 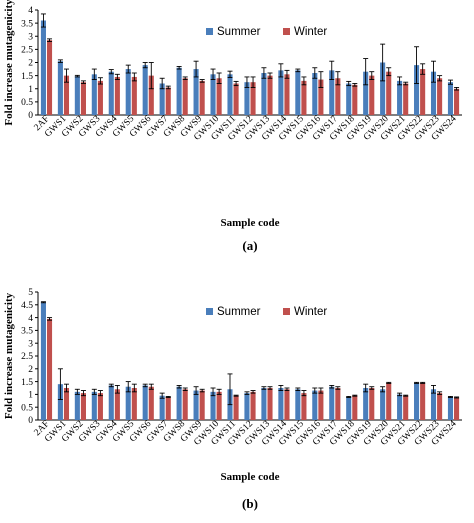 I want to click on bar-summer-gws6, so click(x=145, y=90).